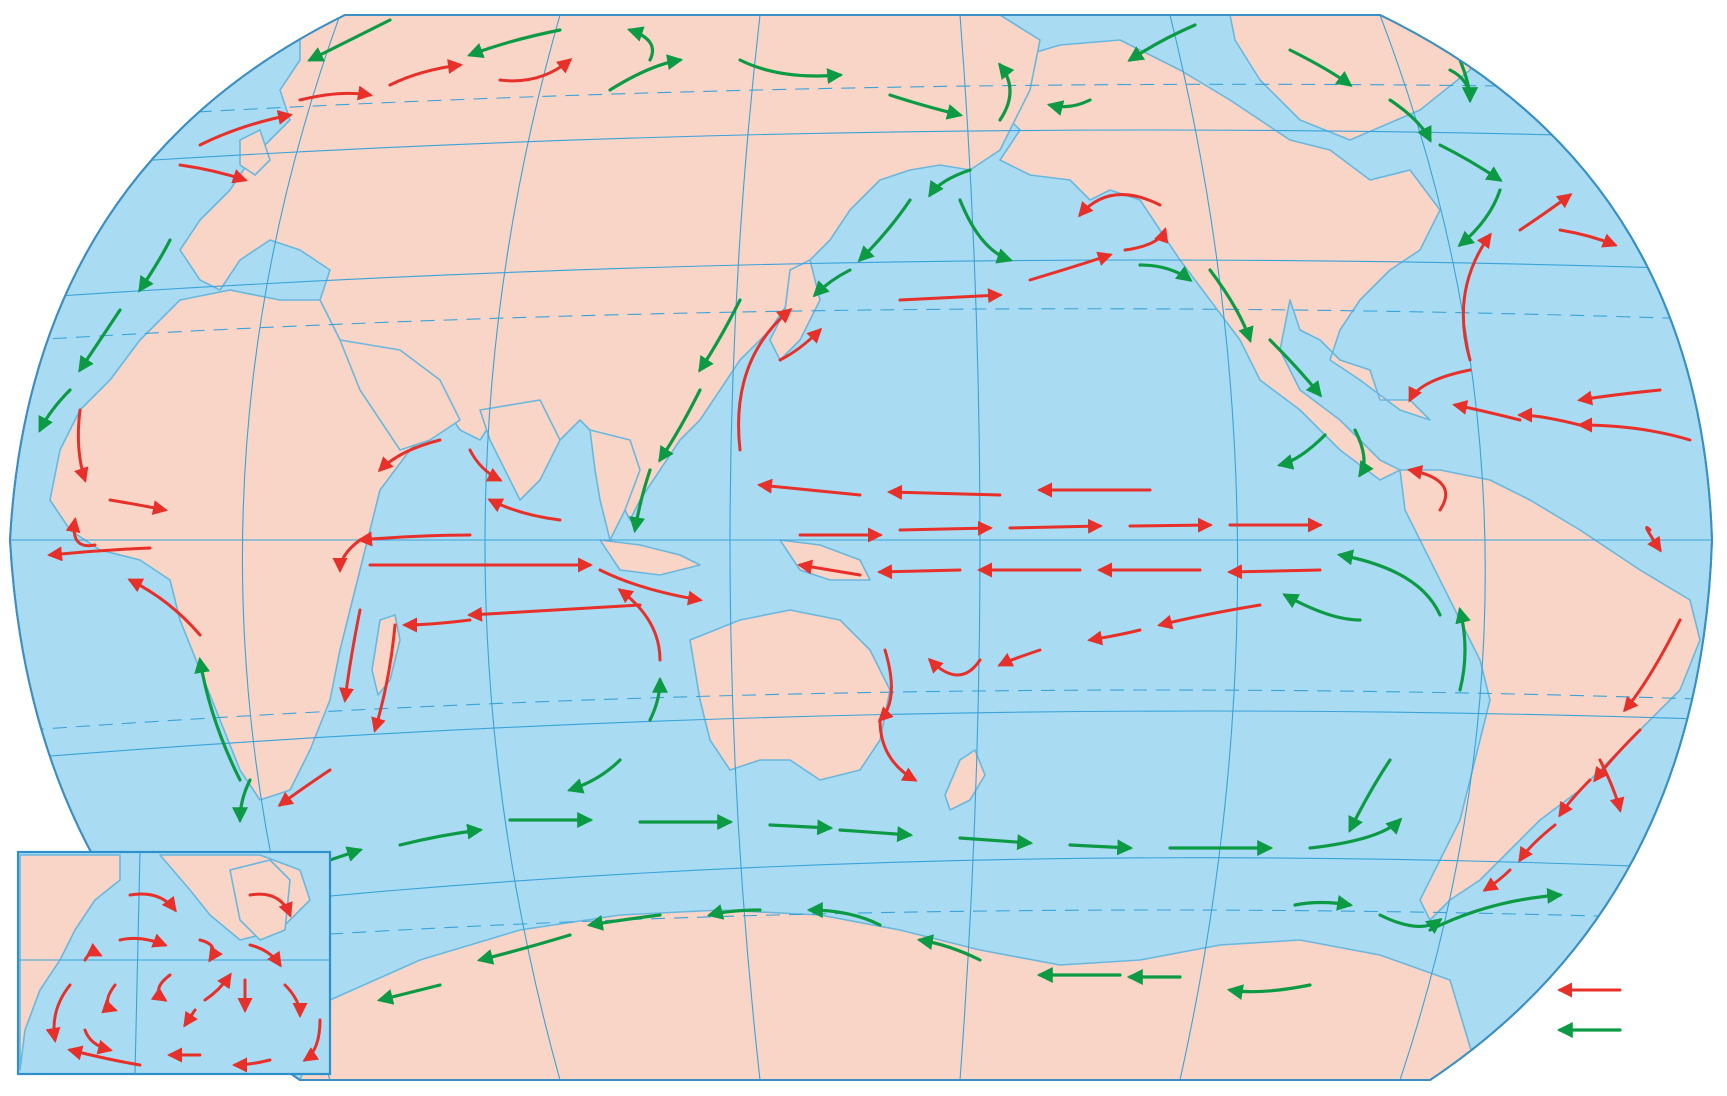 This screenshot has height=1096, width=1727. Describe the element at coordinates (520, 450) in the screenshot. I see `indian-subcontinent` at that location.